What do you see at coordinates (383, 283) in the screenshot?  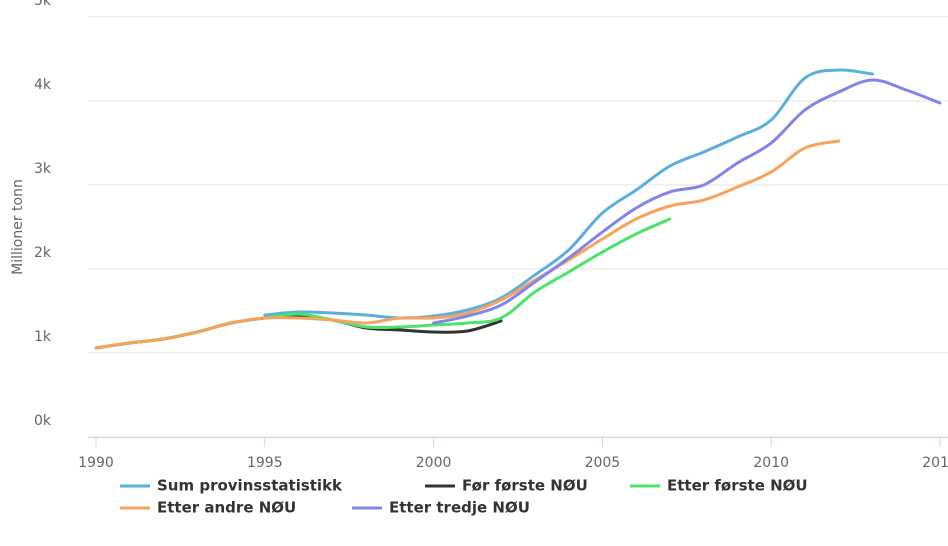 I see `series-line` at bounding box center [383, 283].